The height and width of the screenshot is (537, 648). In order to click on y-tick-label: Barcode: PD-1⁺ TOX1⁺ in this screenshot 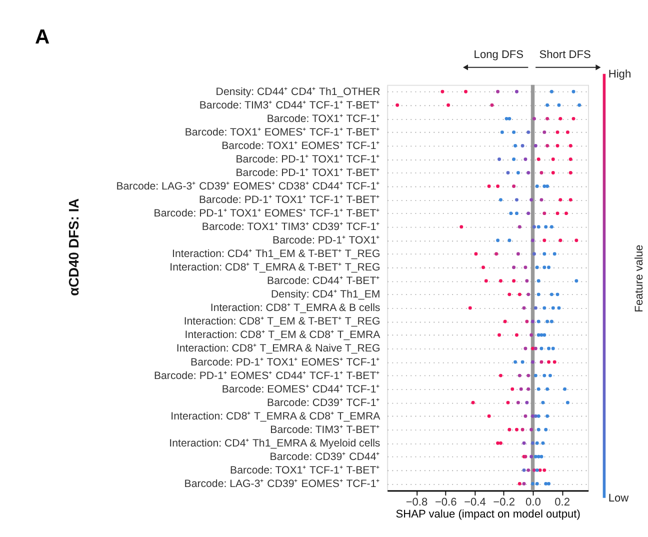, I will do `click(326, 240)`.